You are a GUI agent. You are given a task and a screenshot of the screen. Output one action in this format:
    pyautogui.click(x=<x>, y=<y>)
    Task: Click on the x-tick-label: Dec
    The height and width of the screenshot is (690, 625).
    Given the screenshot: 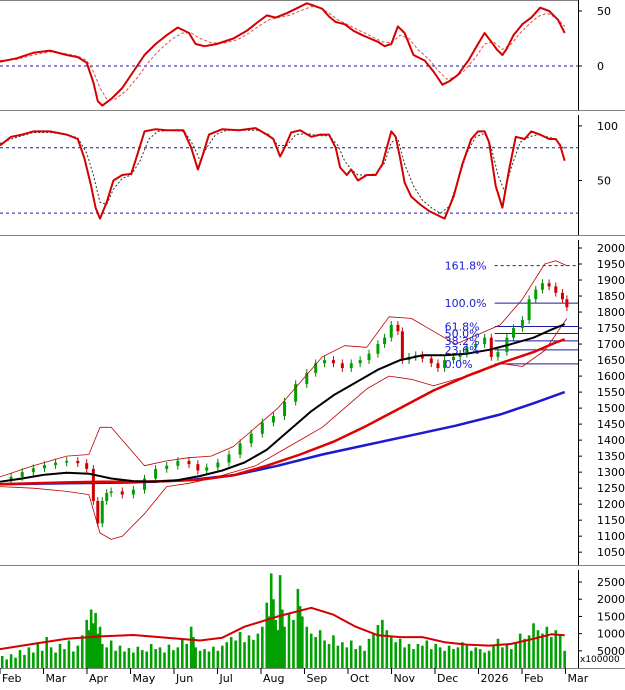 What is the action you would take?
    pyautogui.click(x=447, y=678)
    